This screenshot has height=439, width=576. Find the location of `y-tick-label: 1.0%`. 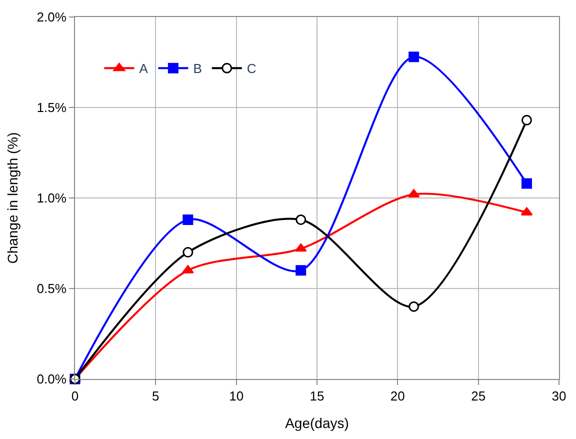

y-tick-label: 1.0% is located at coordinates (51, 198).